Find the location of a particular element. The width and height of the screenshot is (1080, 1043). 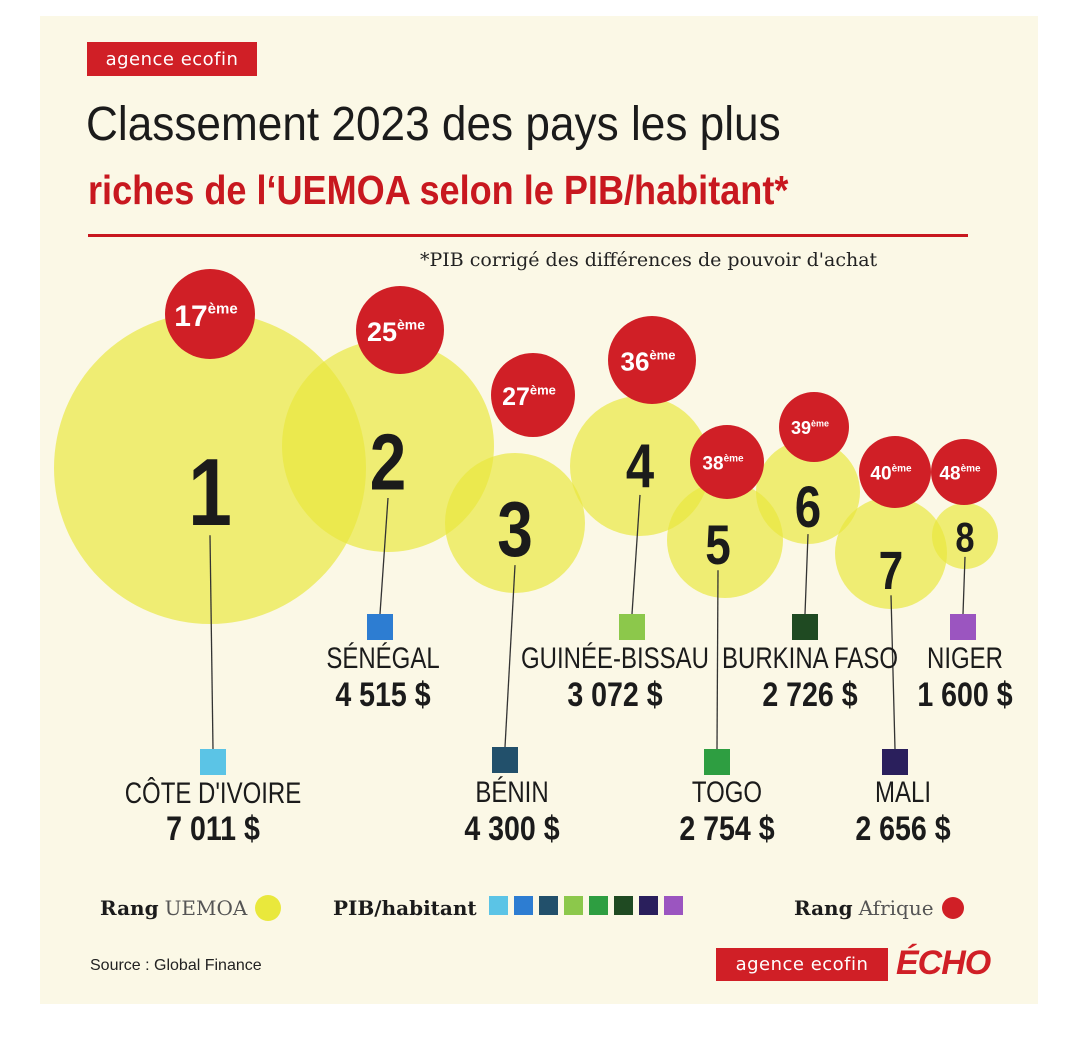

gdp-value-label: 2 754 $ is located at coordinates (726, 829).